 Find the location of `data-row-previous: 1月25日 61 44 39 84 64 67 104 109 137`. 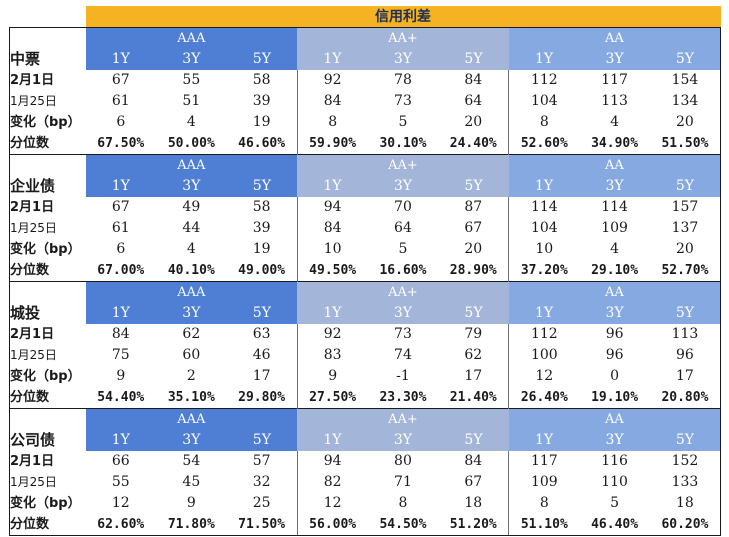

data-row-previous: 1月25日 61 44 39 84 64 67 104 109 137 is located at coordinates (365, 228).